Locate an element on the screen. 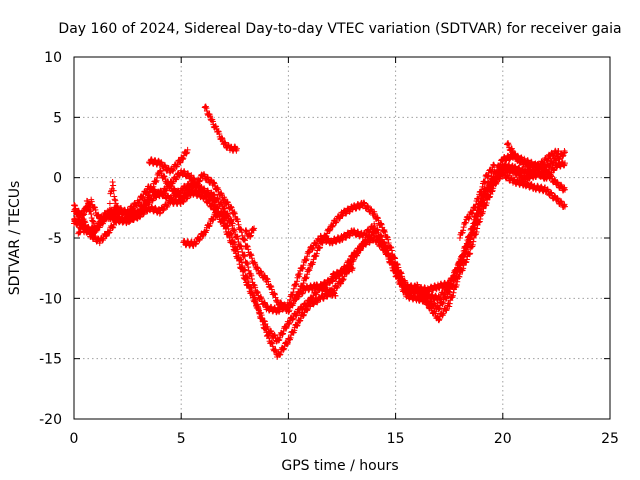 The width and height of the screenshot is (640, 480). x-axis-label: GPS time / hours is located at coordinates (339, 466).